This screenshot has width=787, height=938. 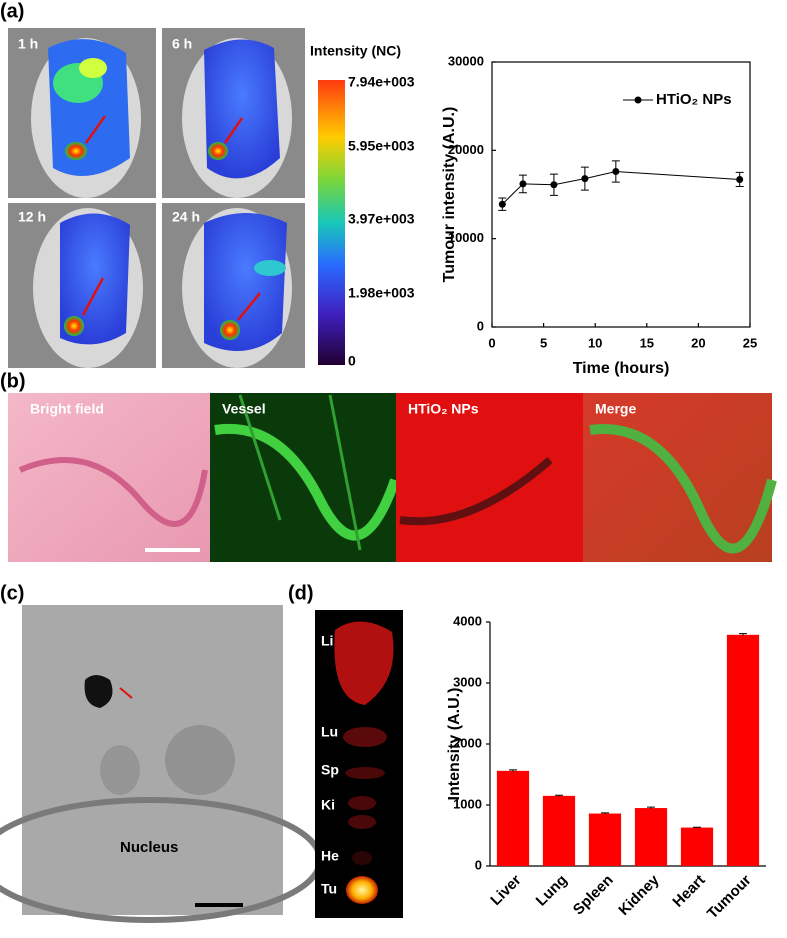 I want to click on image-label: HTiO₂ NPs, so click(x=443, y=409).